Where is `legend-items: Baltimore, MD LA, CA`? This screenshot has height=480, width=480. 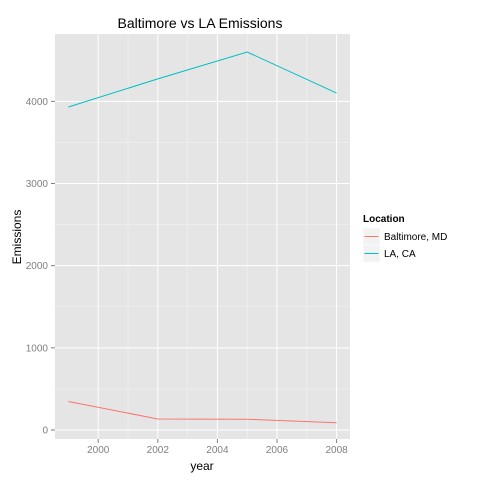
legend-items: Baltimore, MD LA, CA is located at coordinates (404, 245).